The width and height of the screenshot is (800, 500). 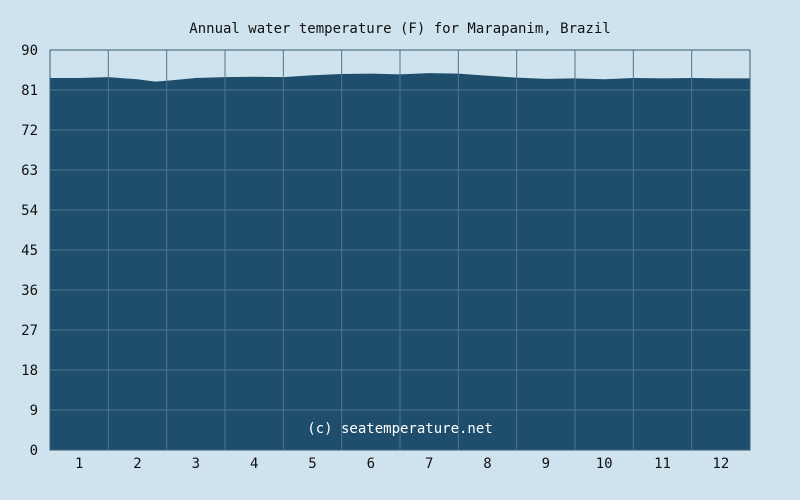 What do you see at coordinates (254, 464) in the screenshot?
I see `x-tick-label: 4` at bounding box center [254, 464].